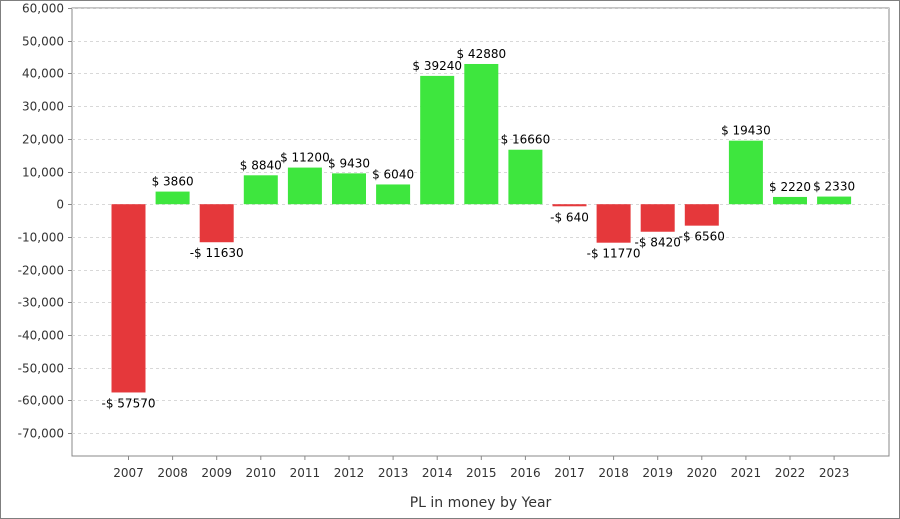 The width and height of the screenshot is (900, 519). I want to click on data-label: -$ 11630, so click(217, 253).